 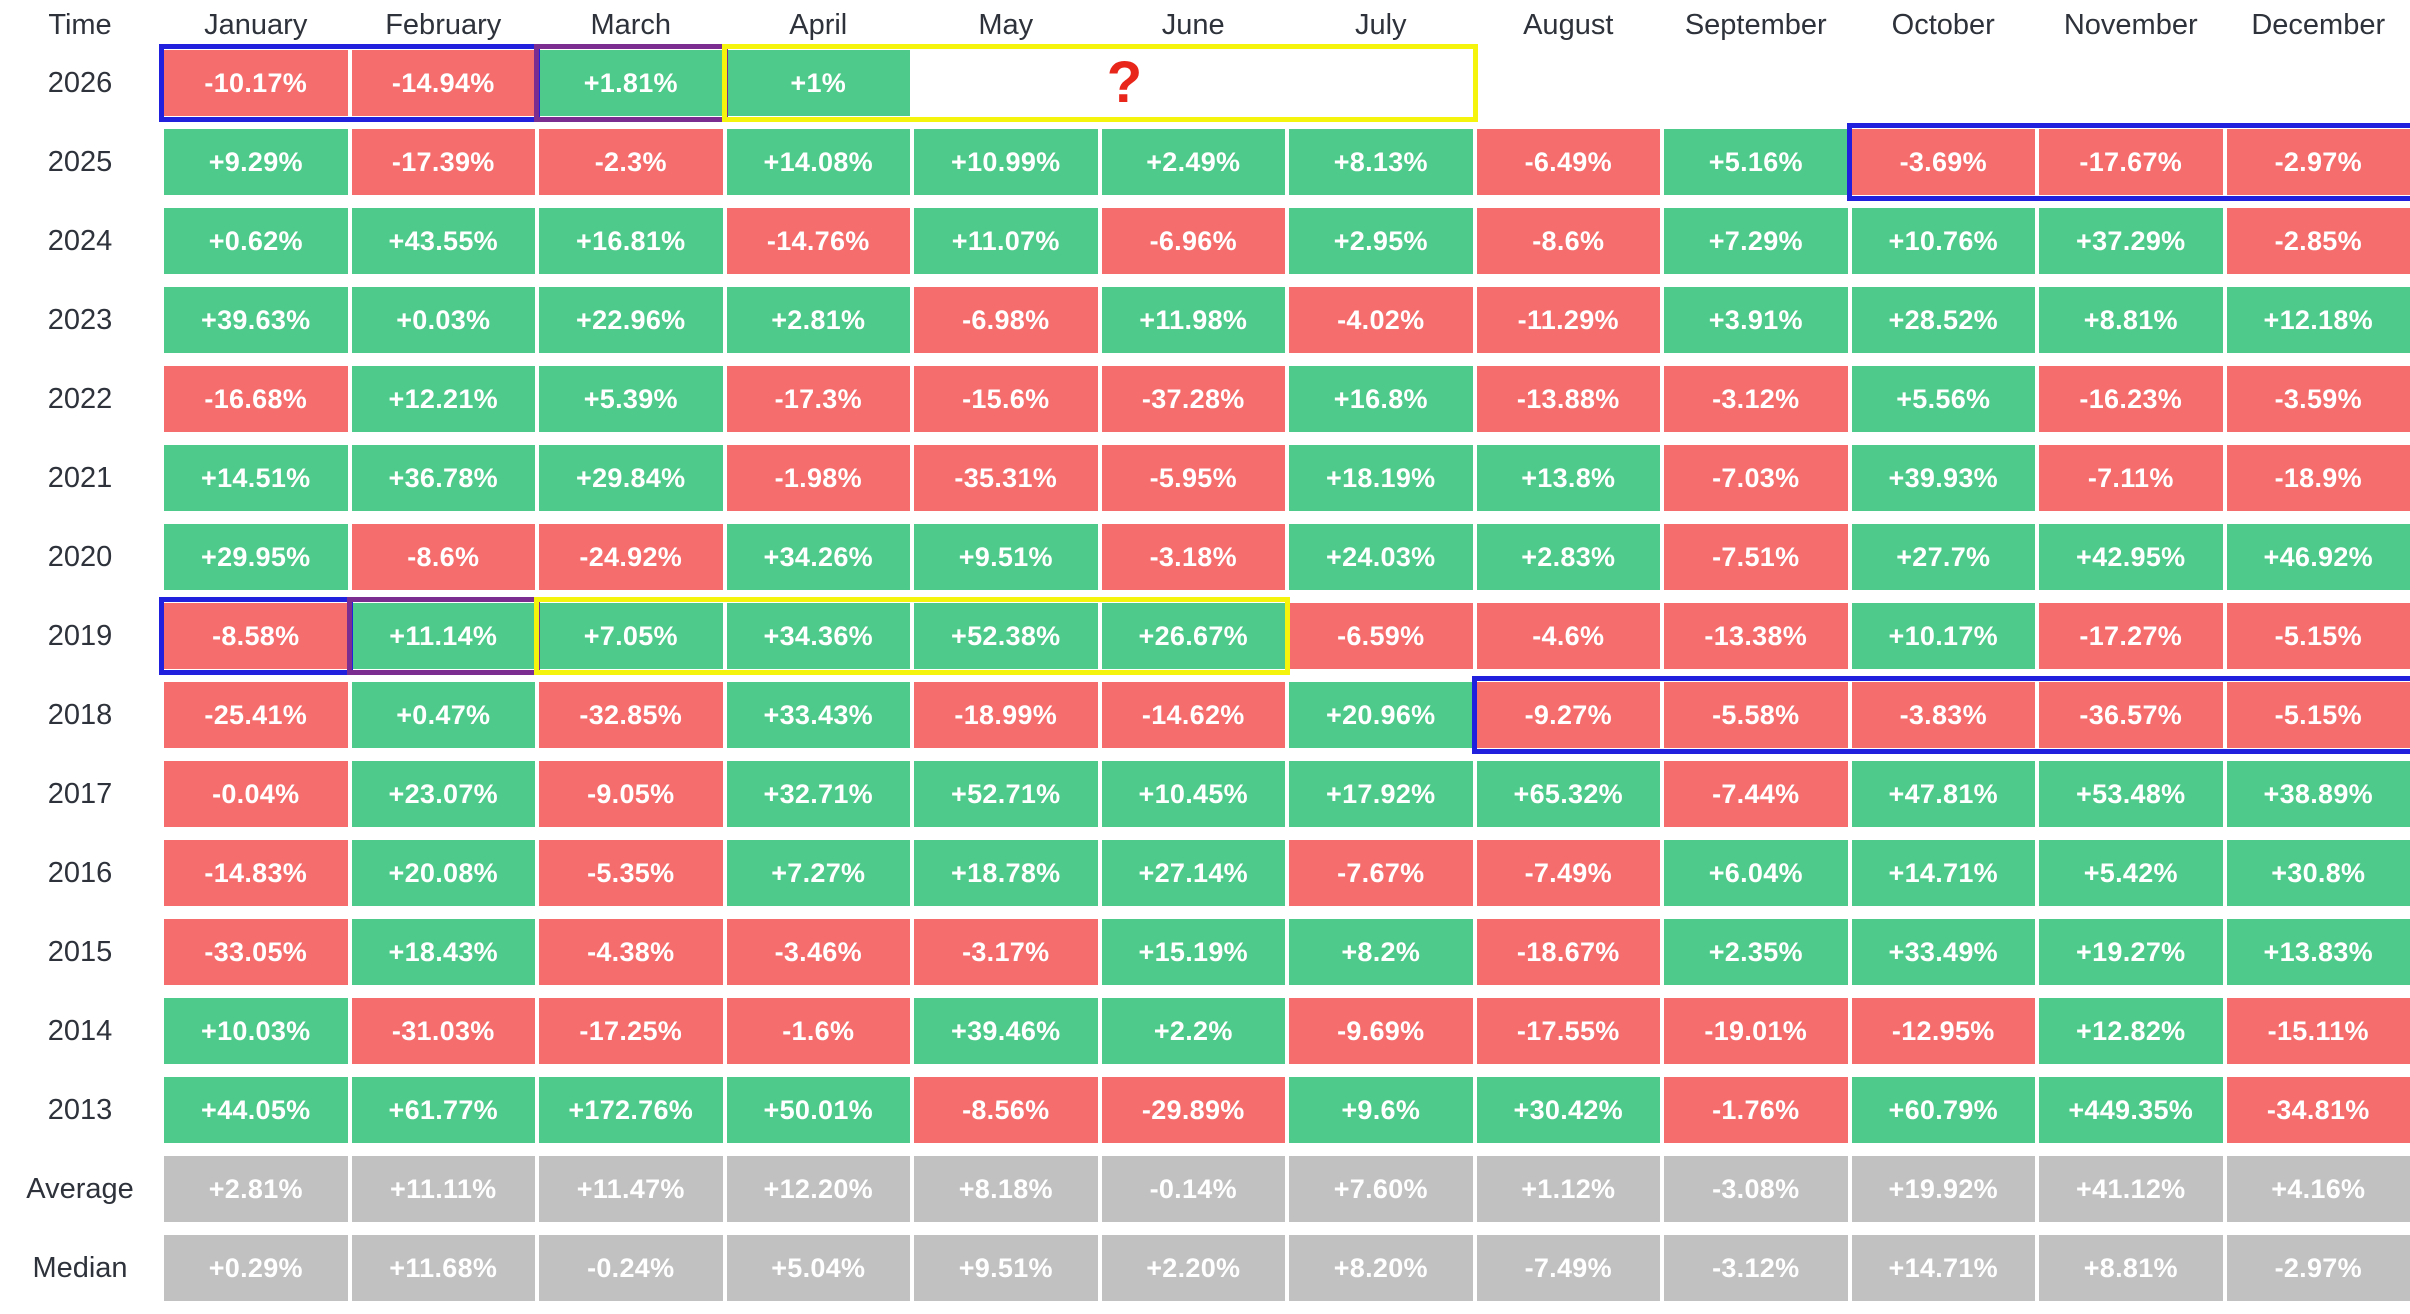 I want to click on cell-2017-september: -7.44%, so click(x=1756, y=794).